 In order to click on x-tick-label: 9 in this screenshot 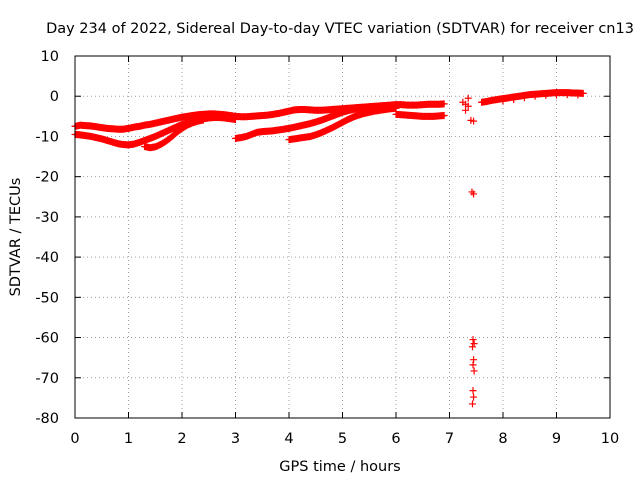, I will do `click(556, 439)`.